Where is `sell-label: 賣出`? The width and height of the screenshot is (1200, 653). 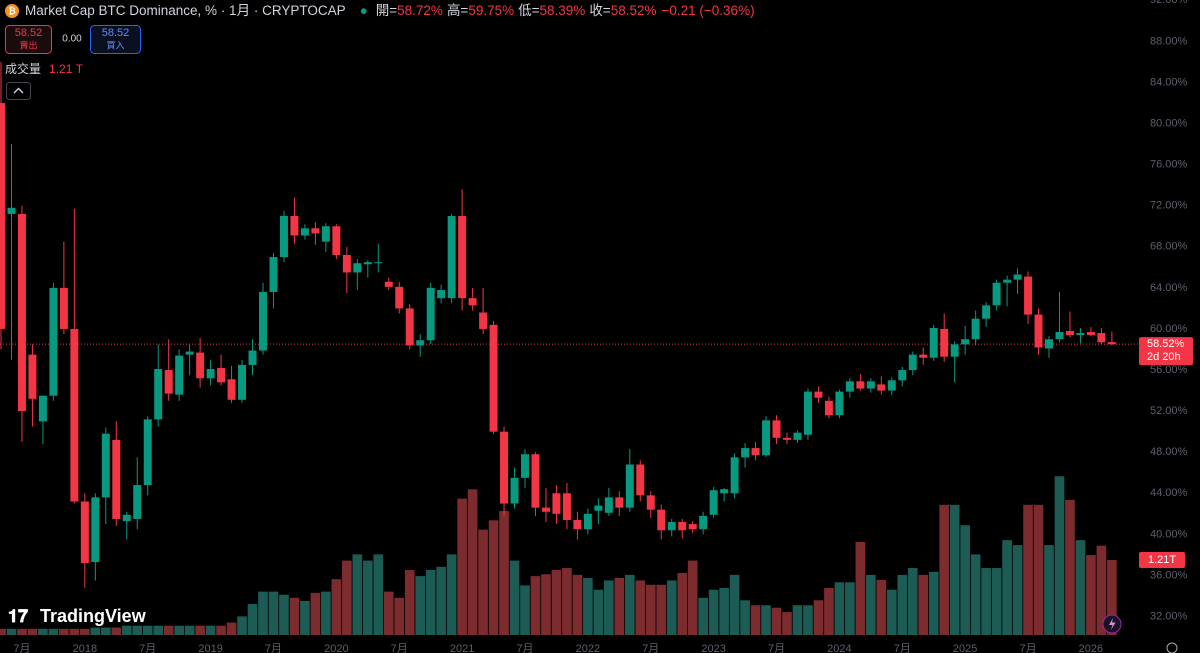
sell-label: 賣出 is located at coordinates (28, 44).